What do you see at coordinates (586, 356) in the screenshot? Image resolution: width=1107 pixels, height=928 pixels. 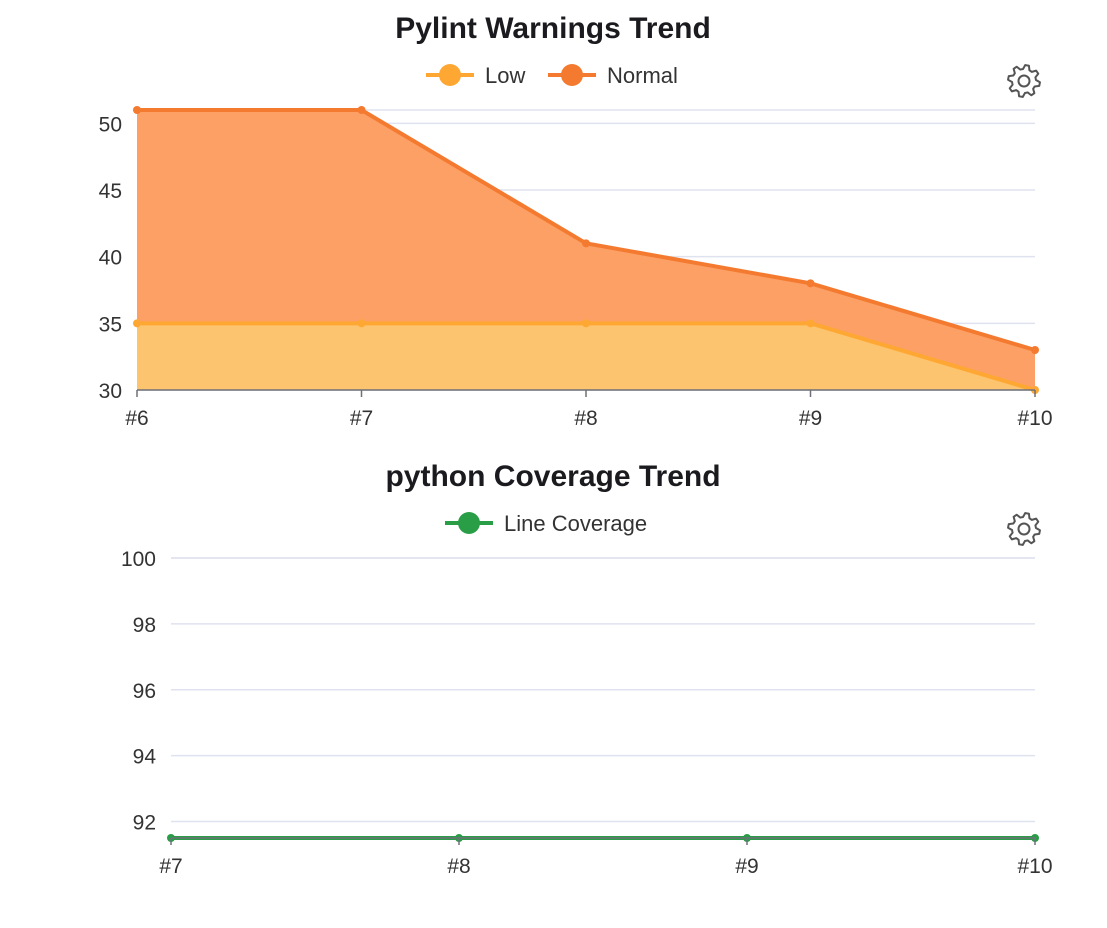 I see `area-low` at bounding box center [586, 356].